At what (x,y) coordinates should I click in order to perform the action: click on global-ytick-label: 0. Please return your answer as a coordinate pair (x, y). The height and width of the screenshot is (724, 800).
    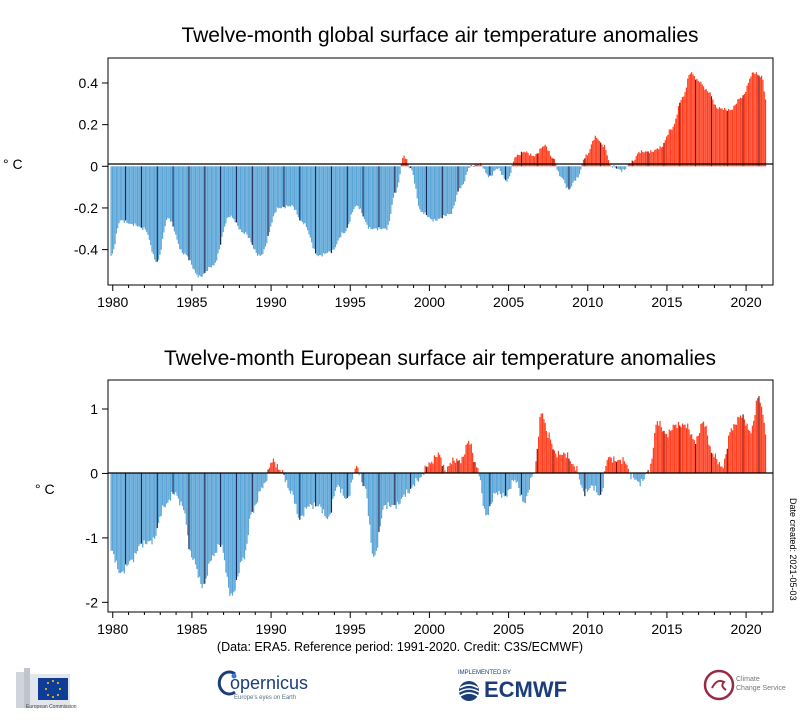
    Looking at the image, I should click on (94, 166).